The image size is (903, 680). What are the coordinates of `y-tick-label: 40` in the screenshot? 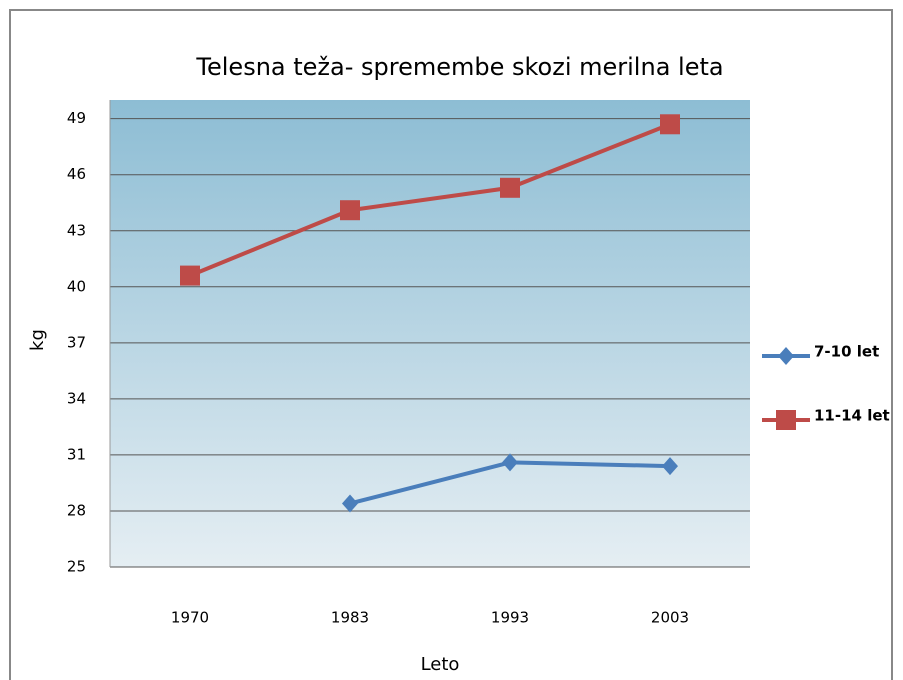 It's located at (76, 286).